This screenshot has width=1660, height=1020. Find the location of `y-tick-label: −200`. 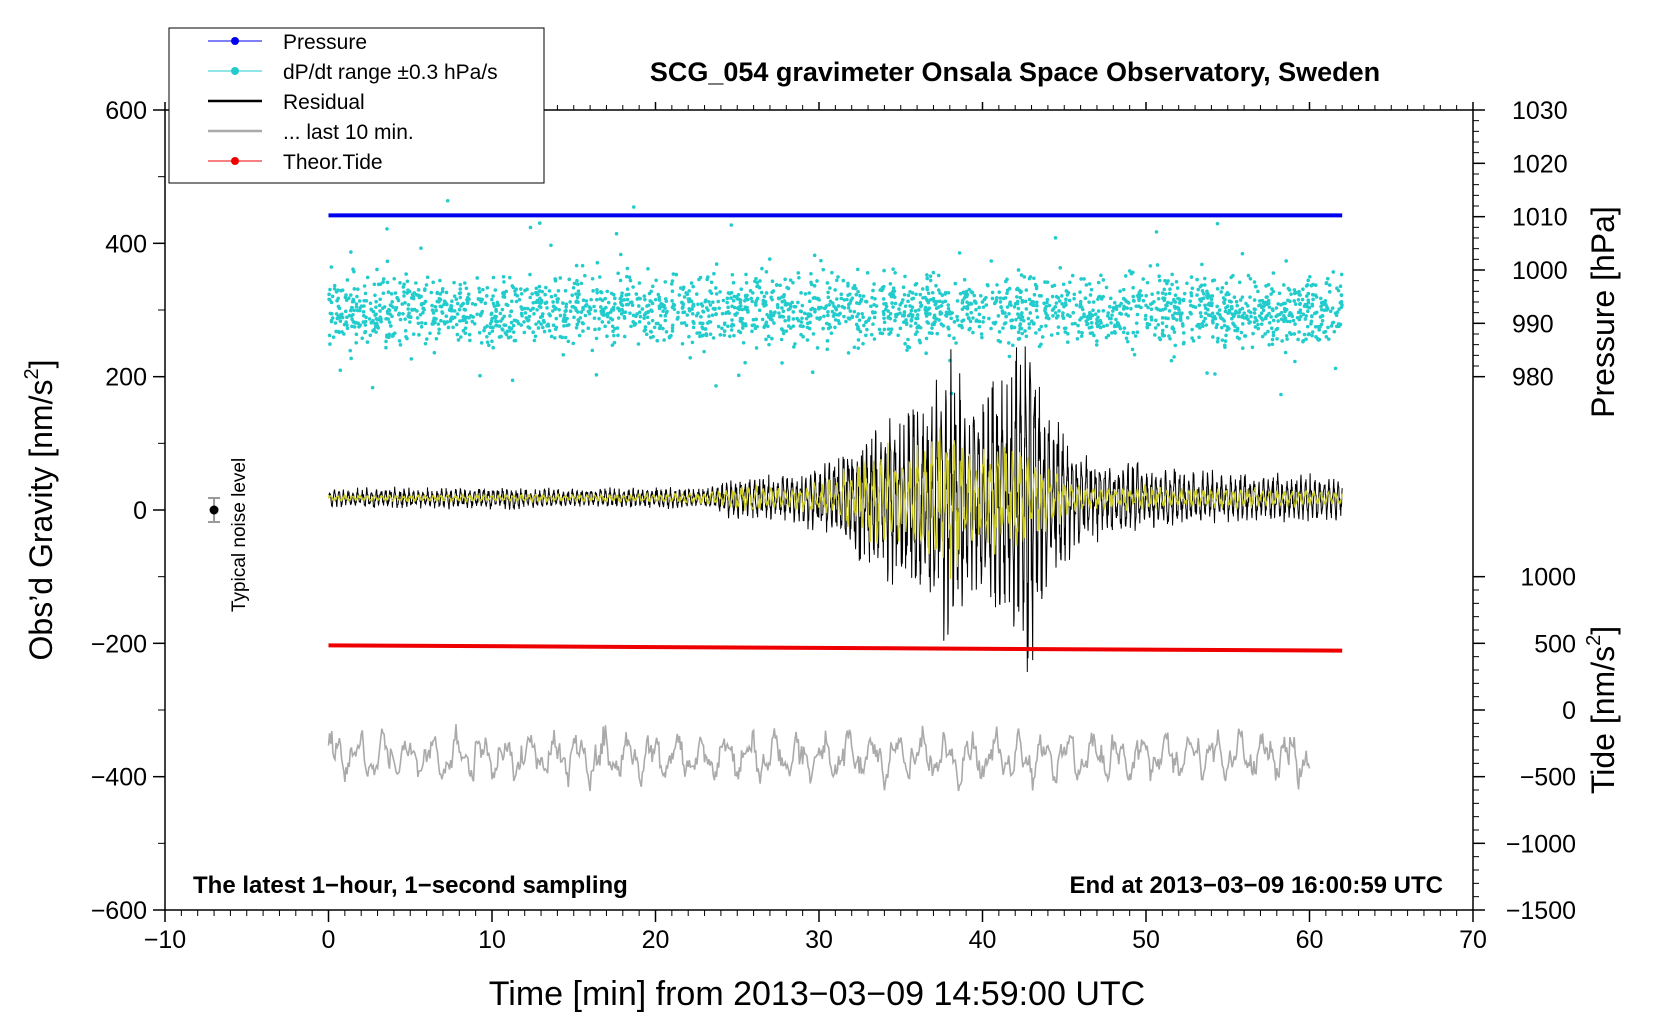

y-tick-label: −200 is located at coordinates (119, 644).